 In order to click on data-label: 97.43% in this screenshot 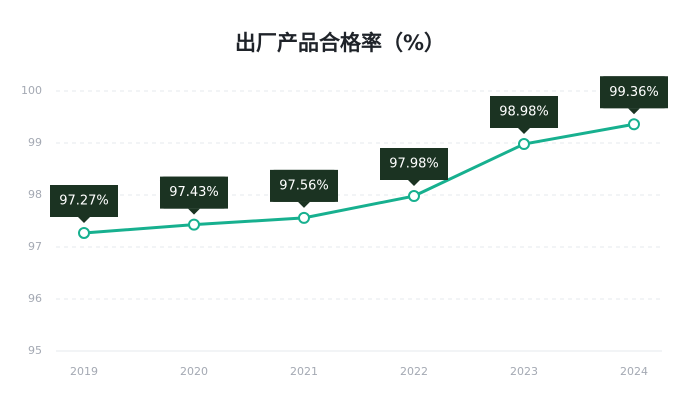, I will do `click(194, 192)`.